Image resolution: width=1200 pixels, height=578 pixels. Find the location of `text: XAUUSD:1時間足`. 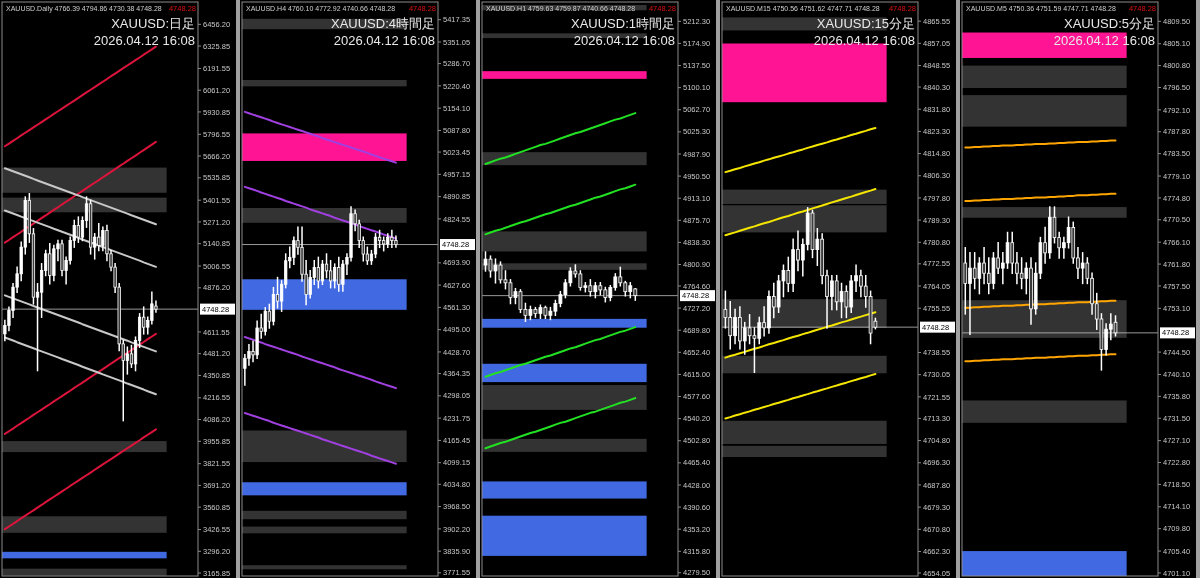

text: XAUUSD:1時間足 is located at coordinates (622, 23).